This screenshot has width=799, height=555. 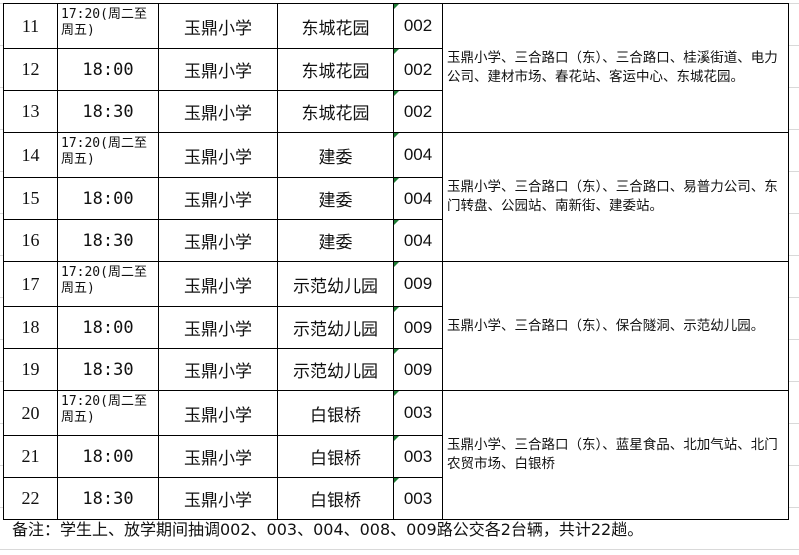 I want to click on row-number: 14, so click(x=30, y=155).